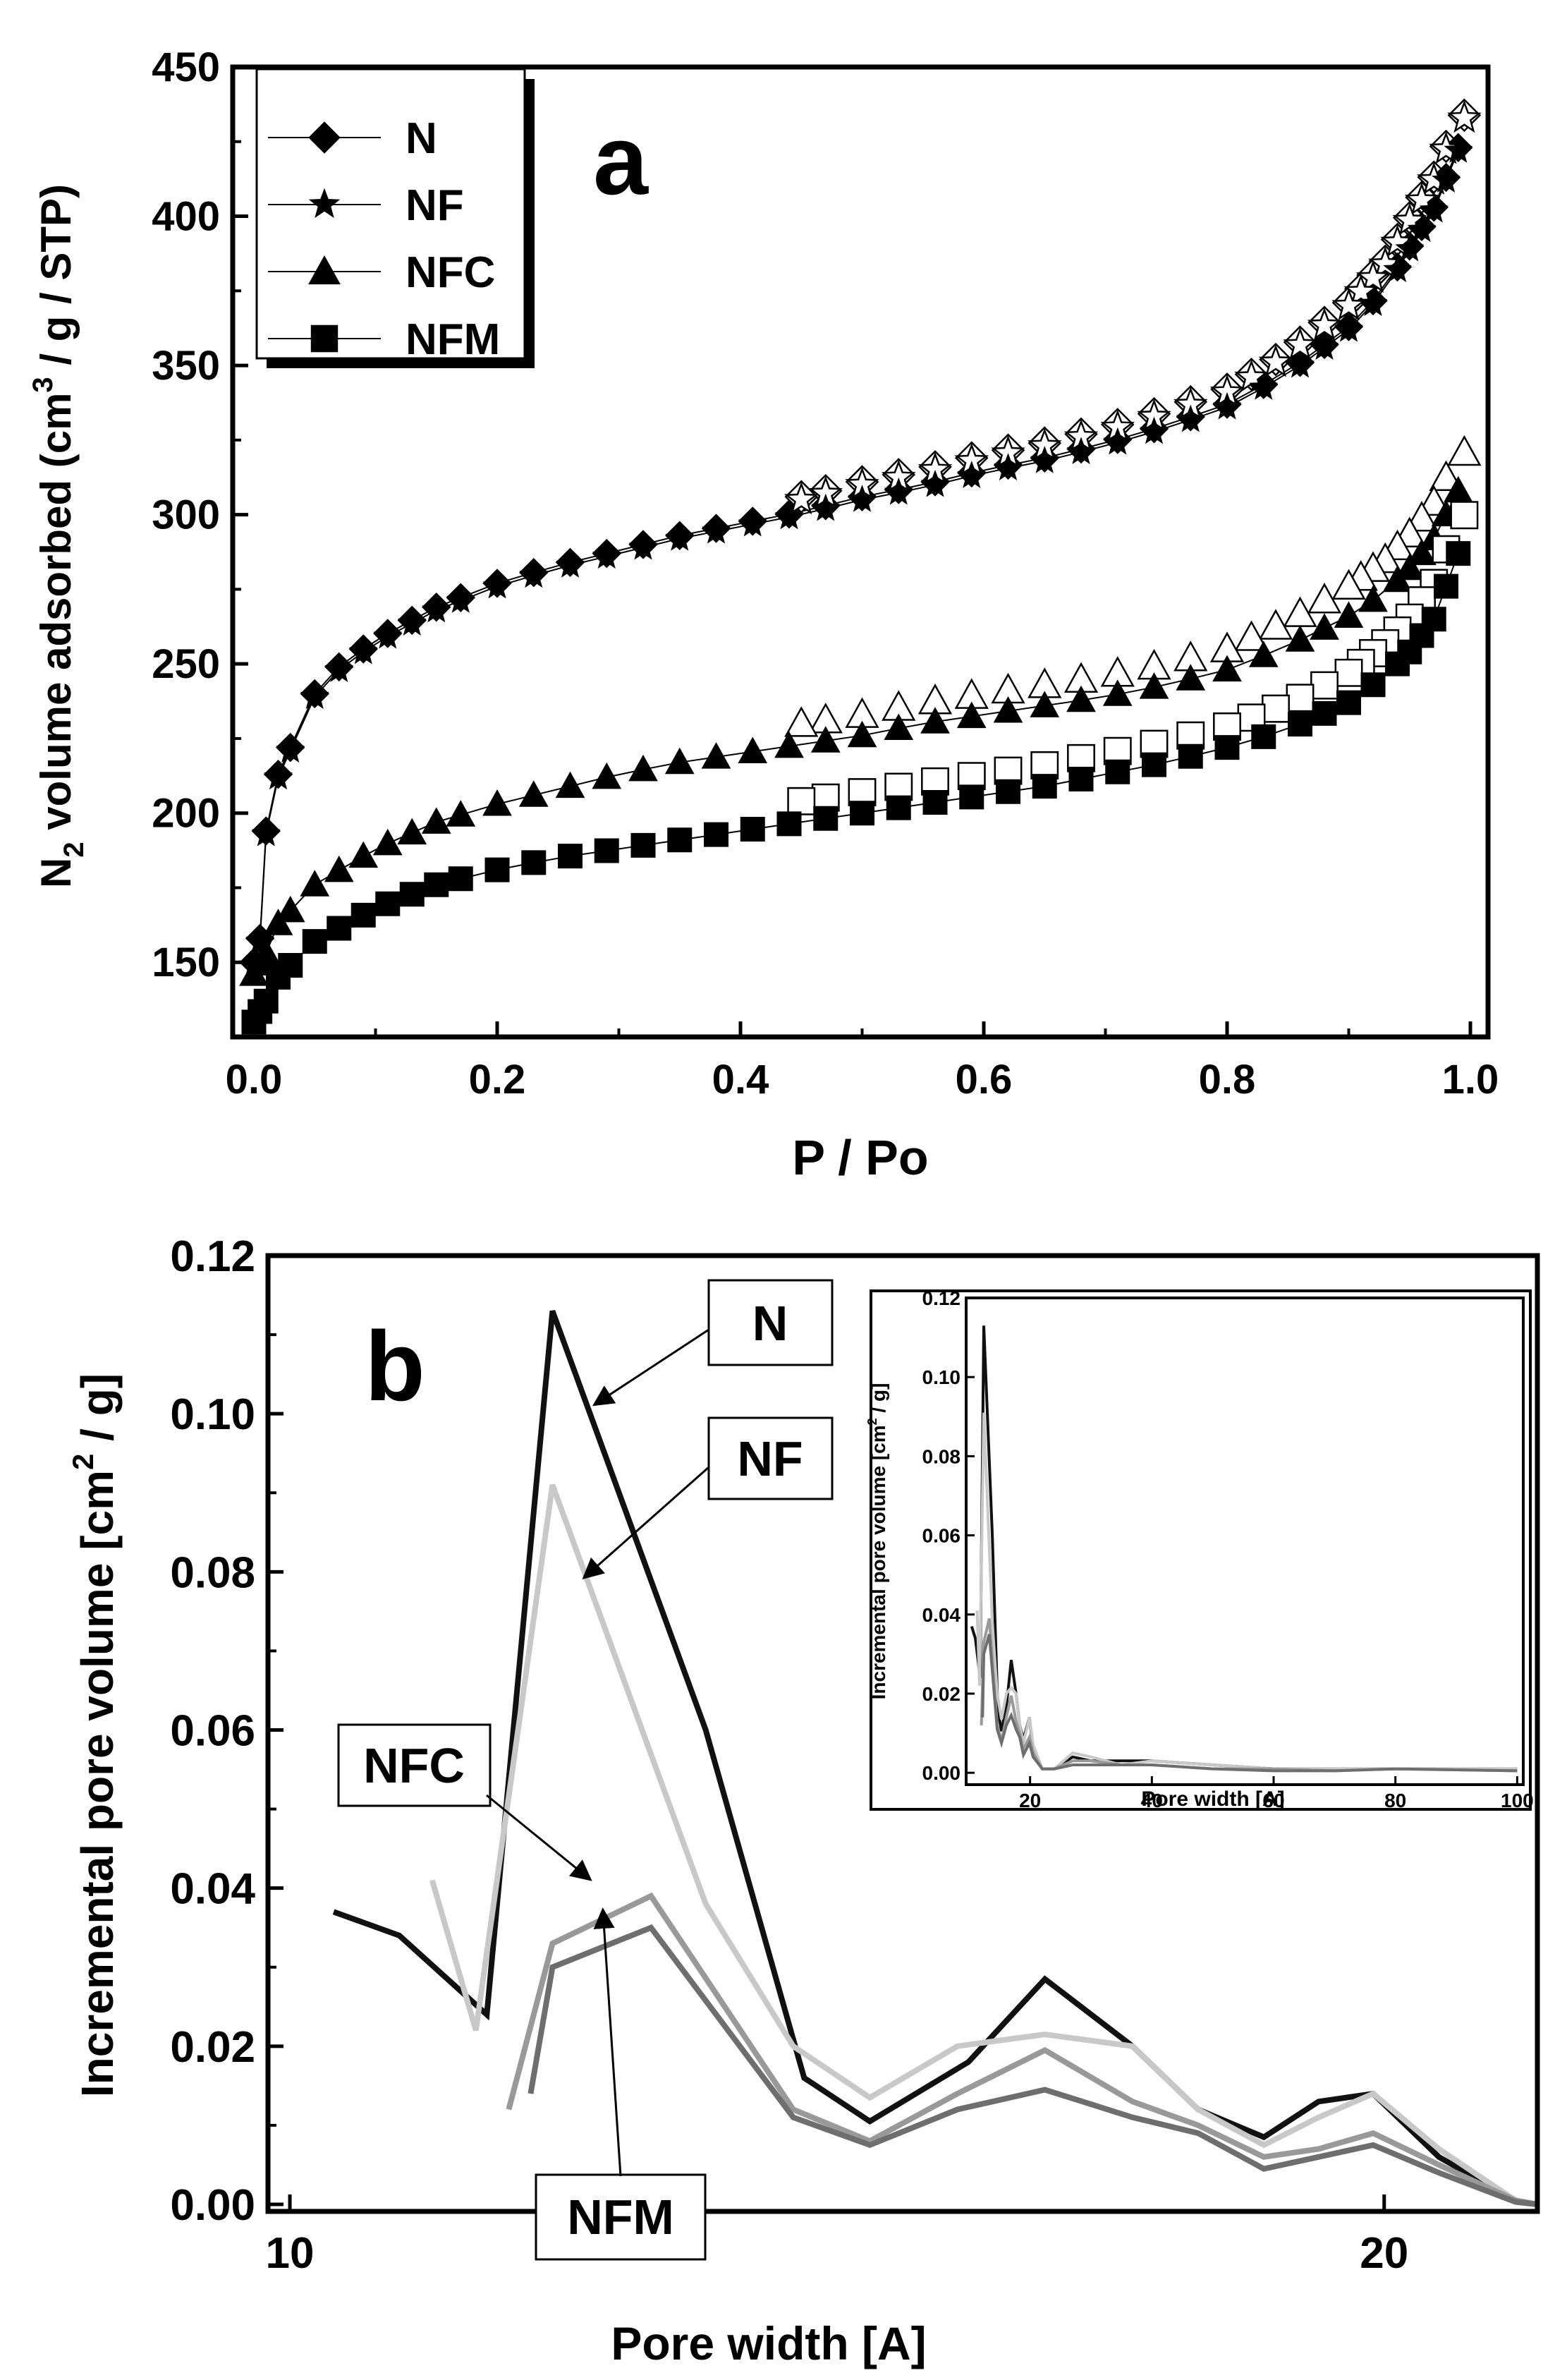 Image resolution: width=1567 pixels, height=2380 pixels. What do you see at coordinates (324, 338) in the screenshot?
I see `legend-marker-nfm` at bounding box center [324, 338].